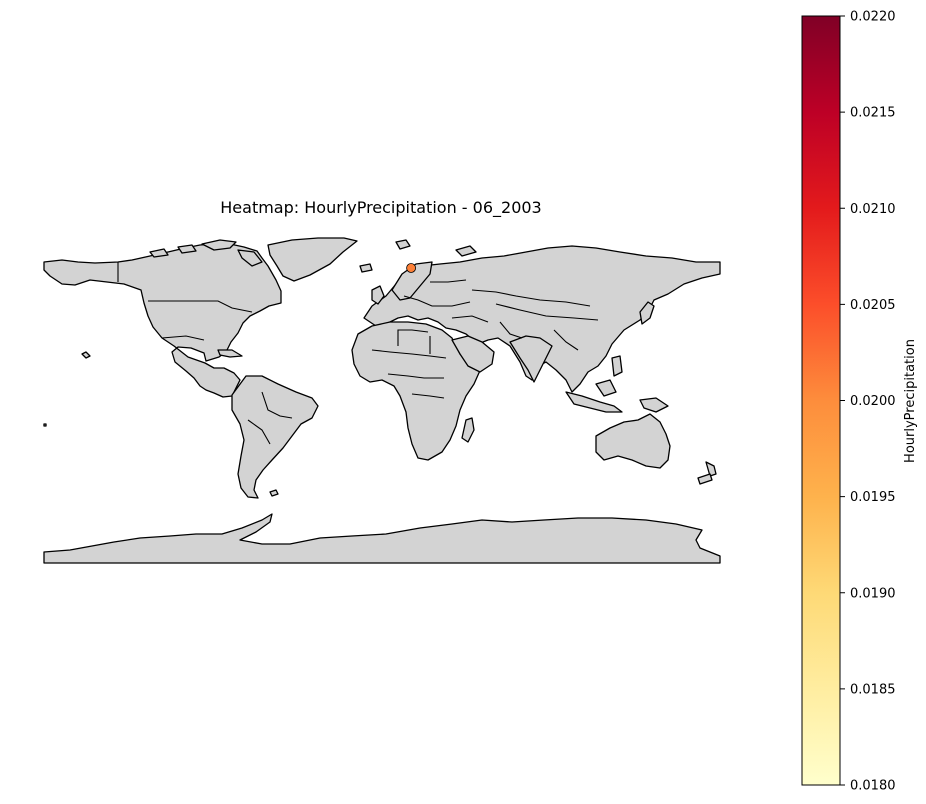 Image resolution: width=926 pixels, height=804 pixels. Describe the element at coordinates (873, 17) in the screenshot. I see `colorbar-tick-label: 0.0220` at that location.